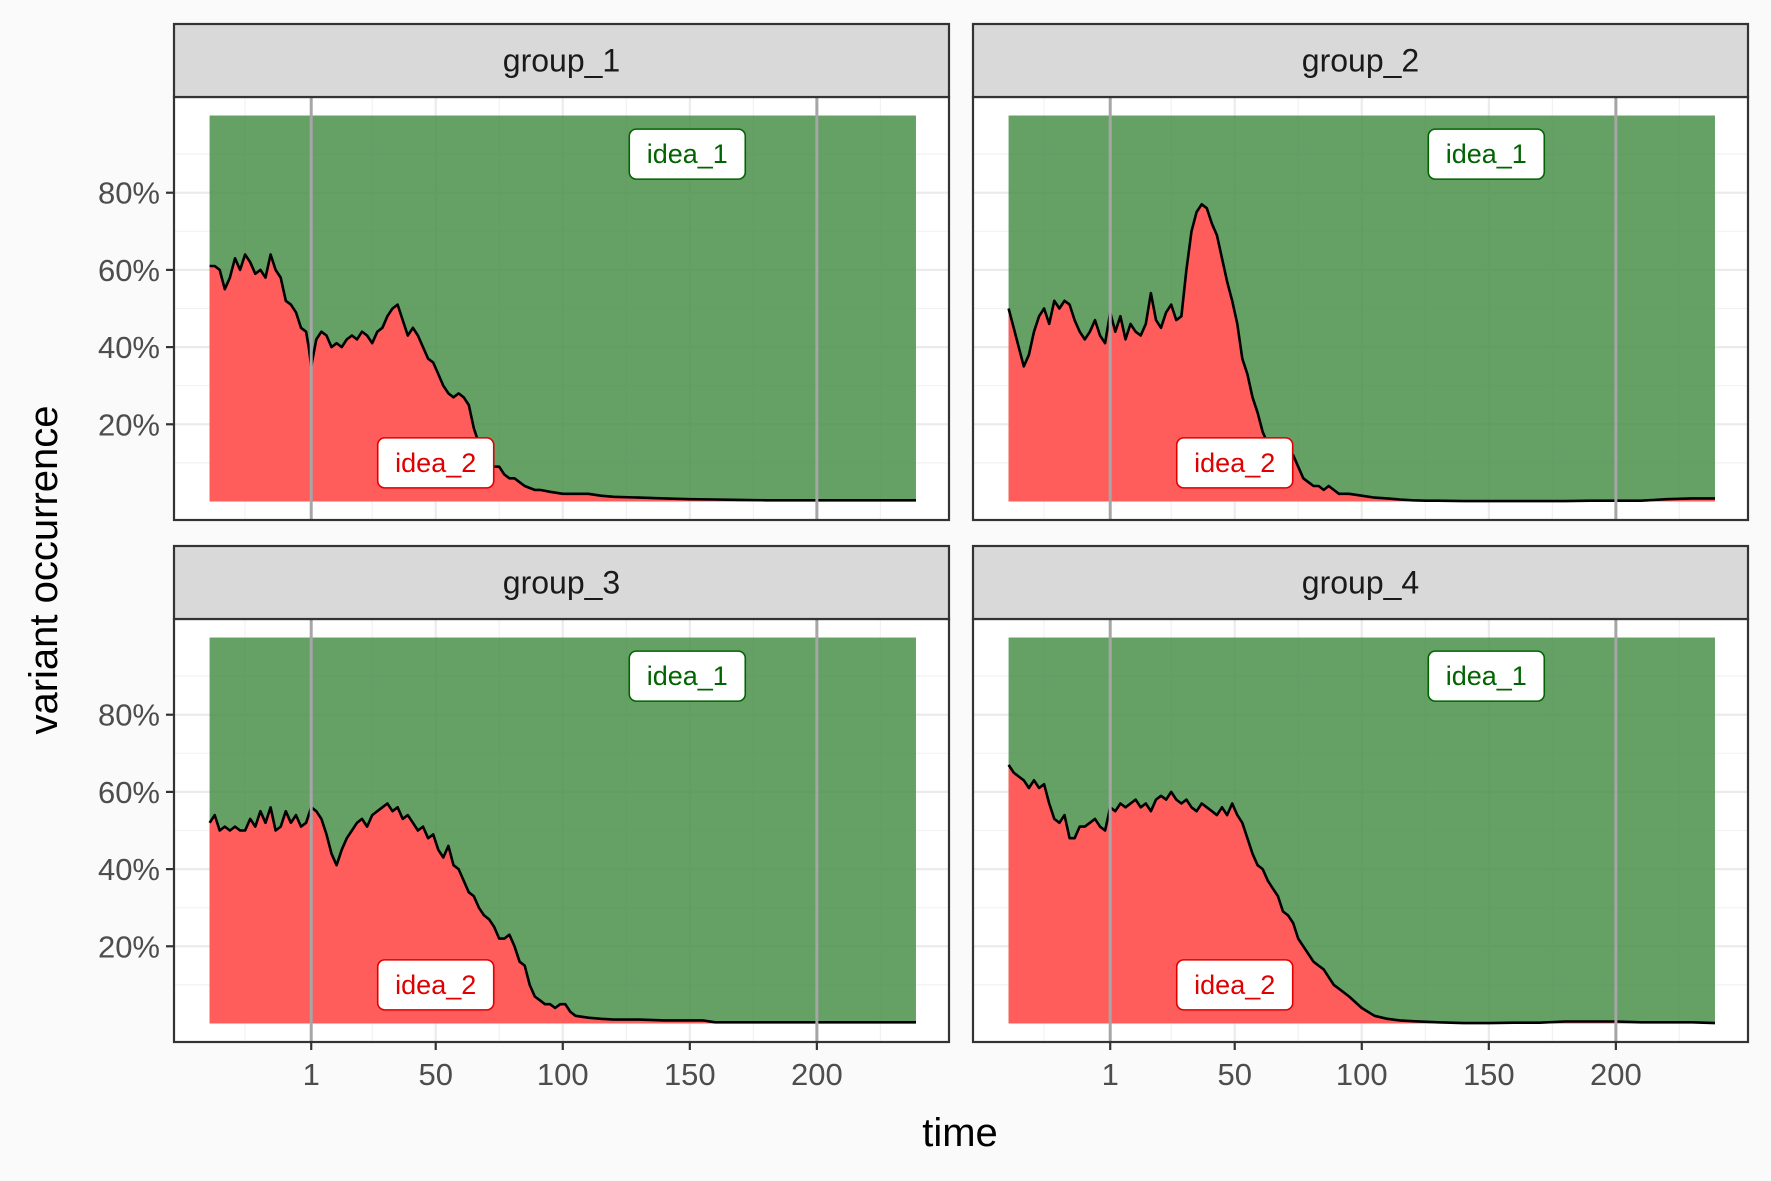 This screenshot has width=1771, height=1181. I want to click on strip-title: group_2, so click(1360, 61).